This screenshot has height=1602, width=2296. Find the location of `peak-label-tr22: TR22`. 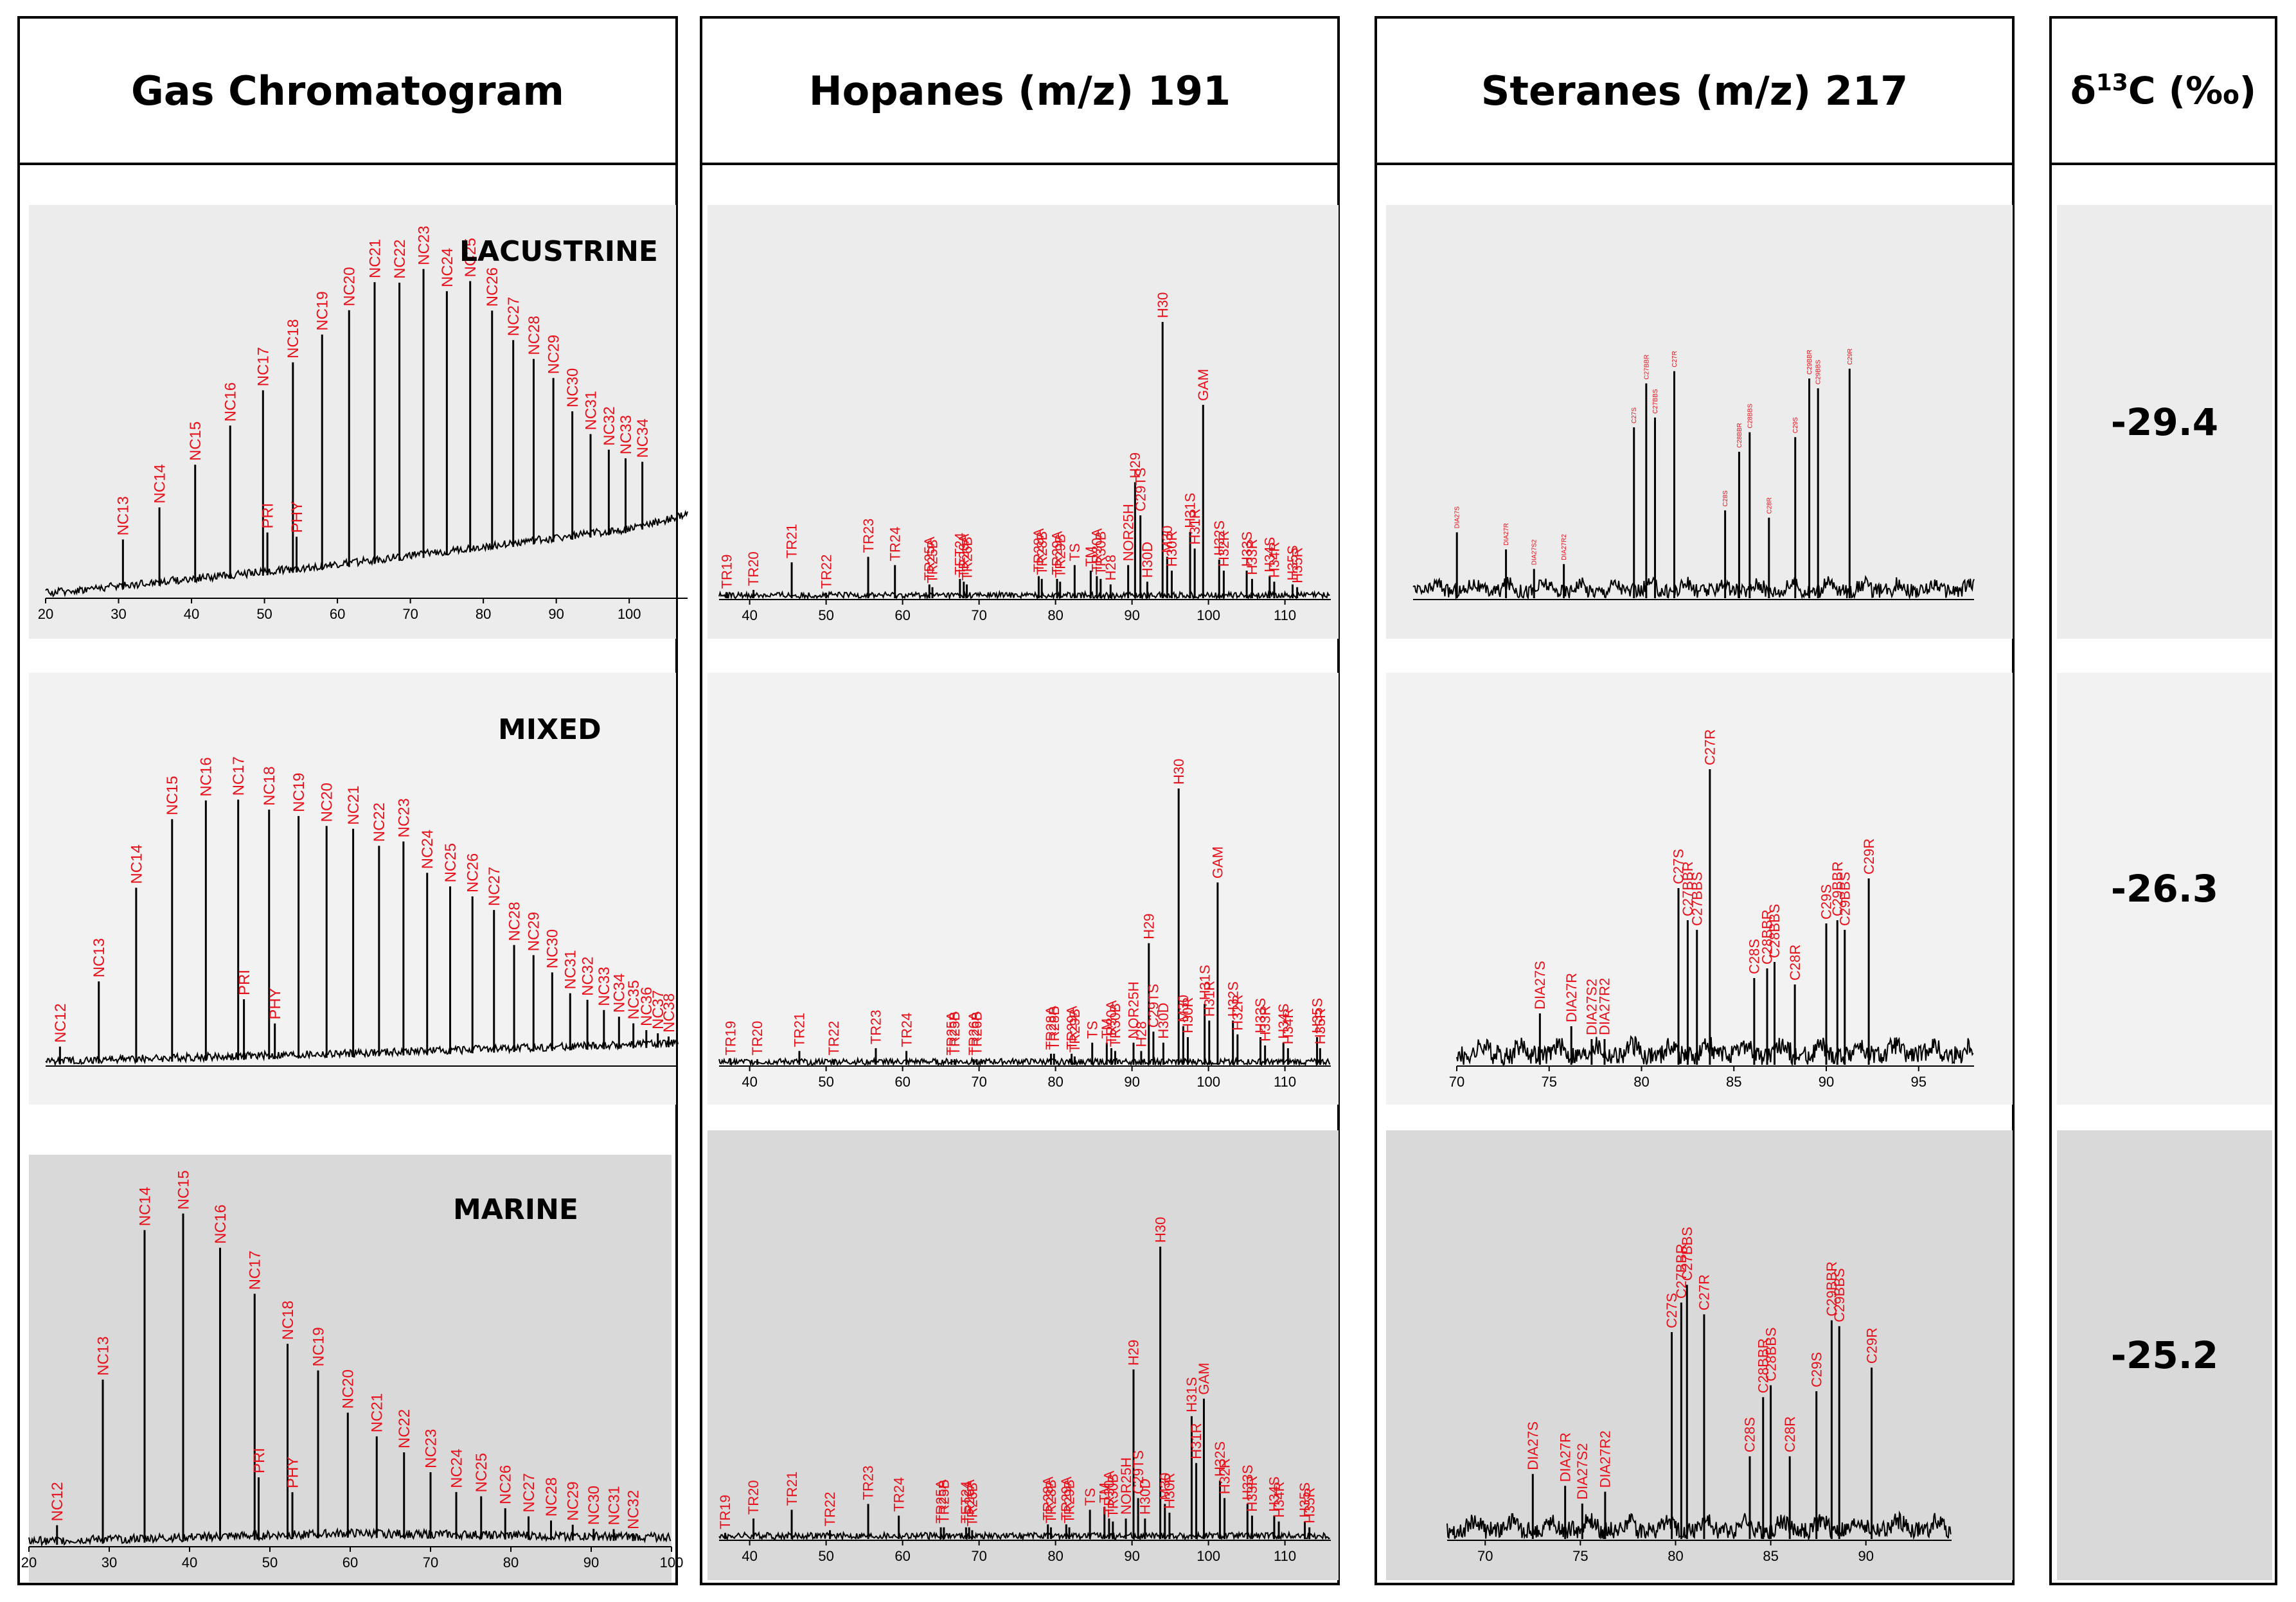

peak-label-tr22: TR22 is located at coordinates (830, 1509).